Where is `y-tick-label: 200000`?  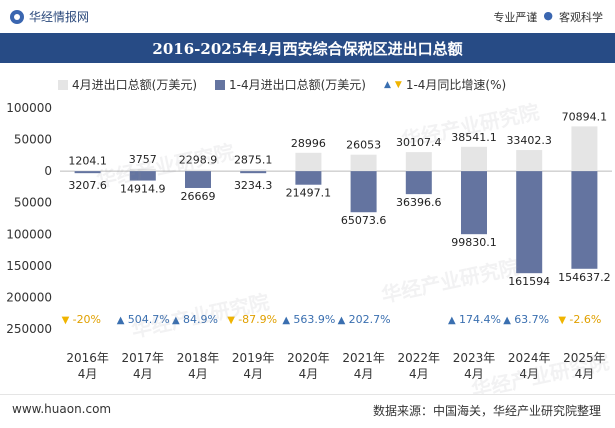
y-tick-label: 200000 is located at coordinates (29, 297).